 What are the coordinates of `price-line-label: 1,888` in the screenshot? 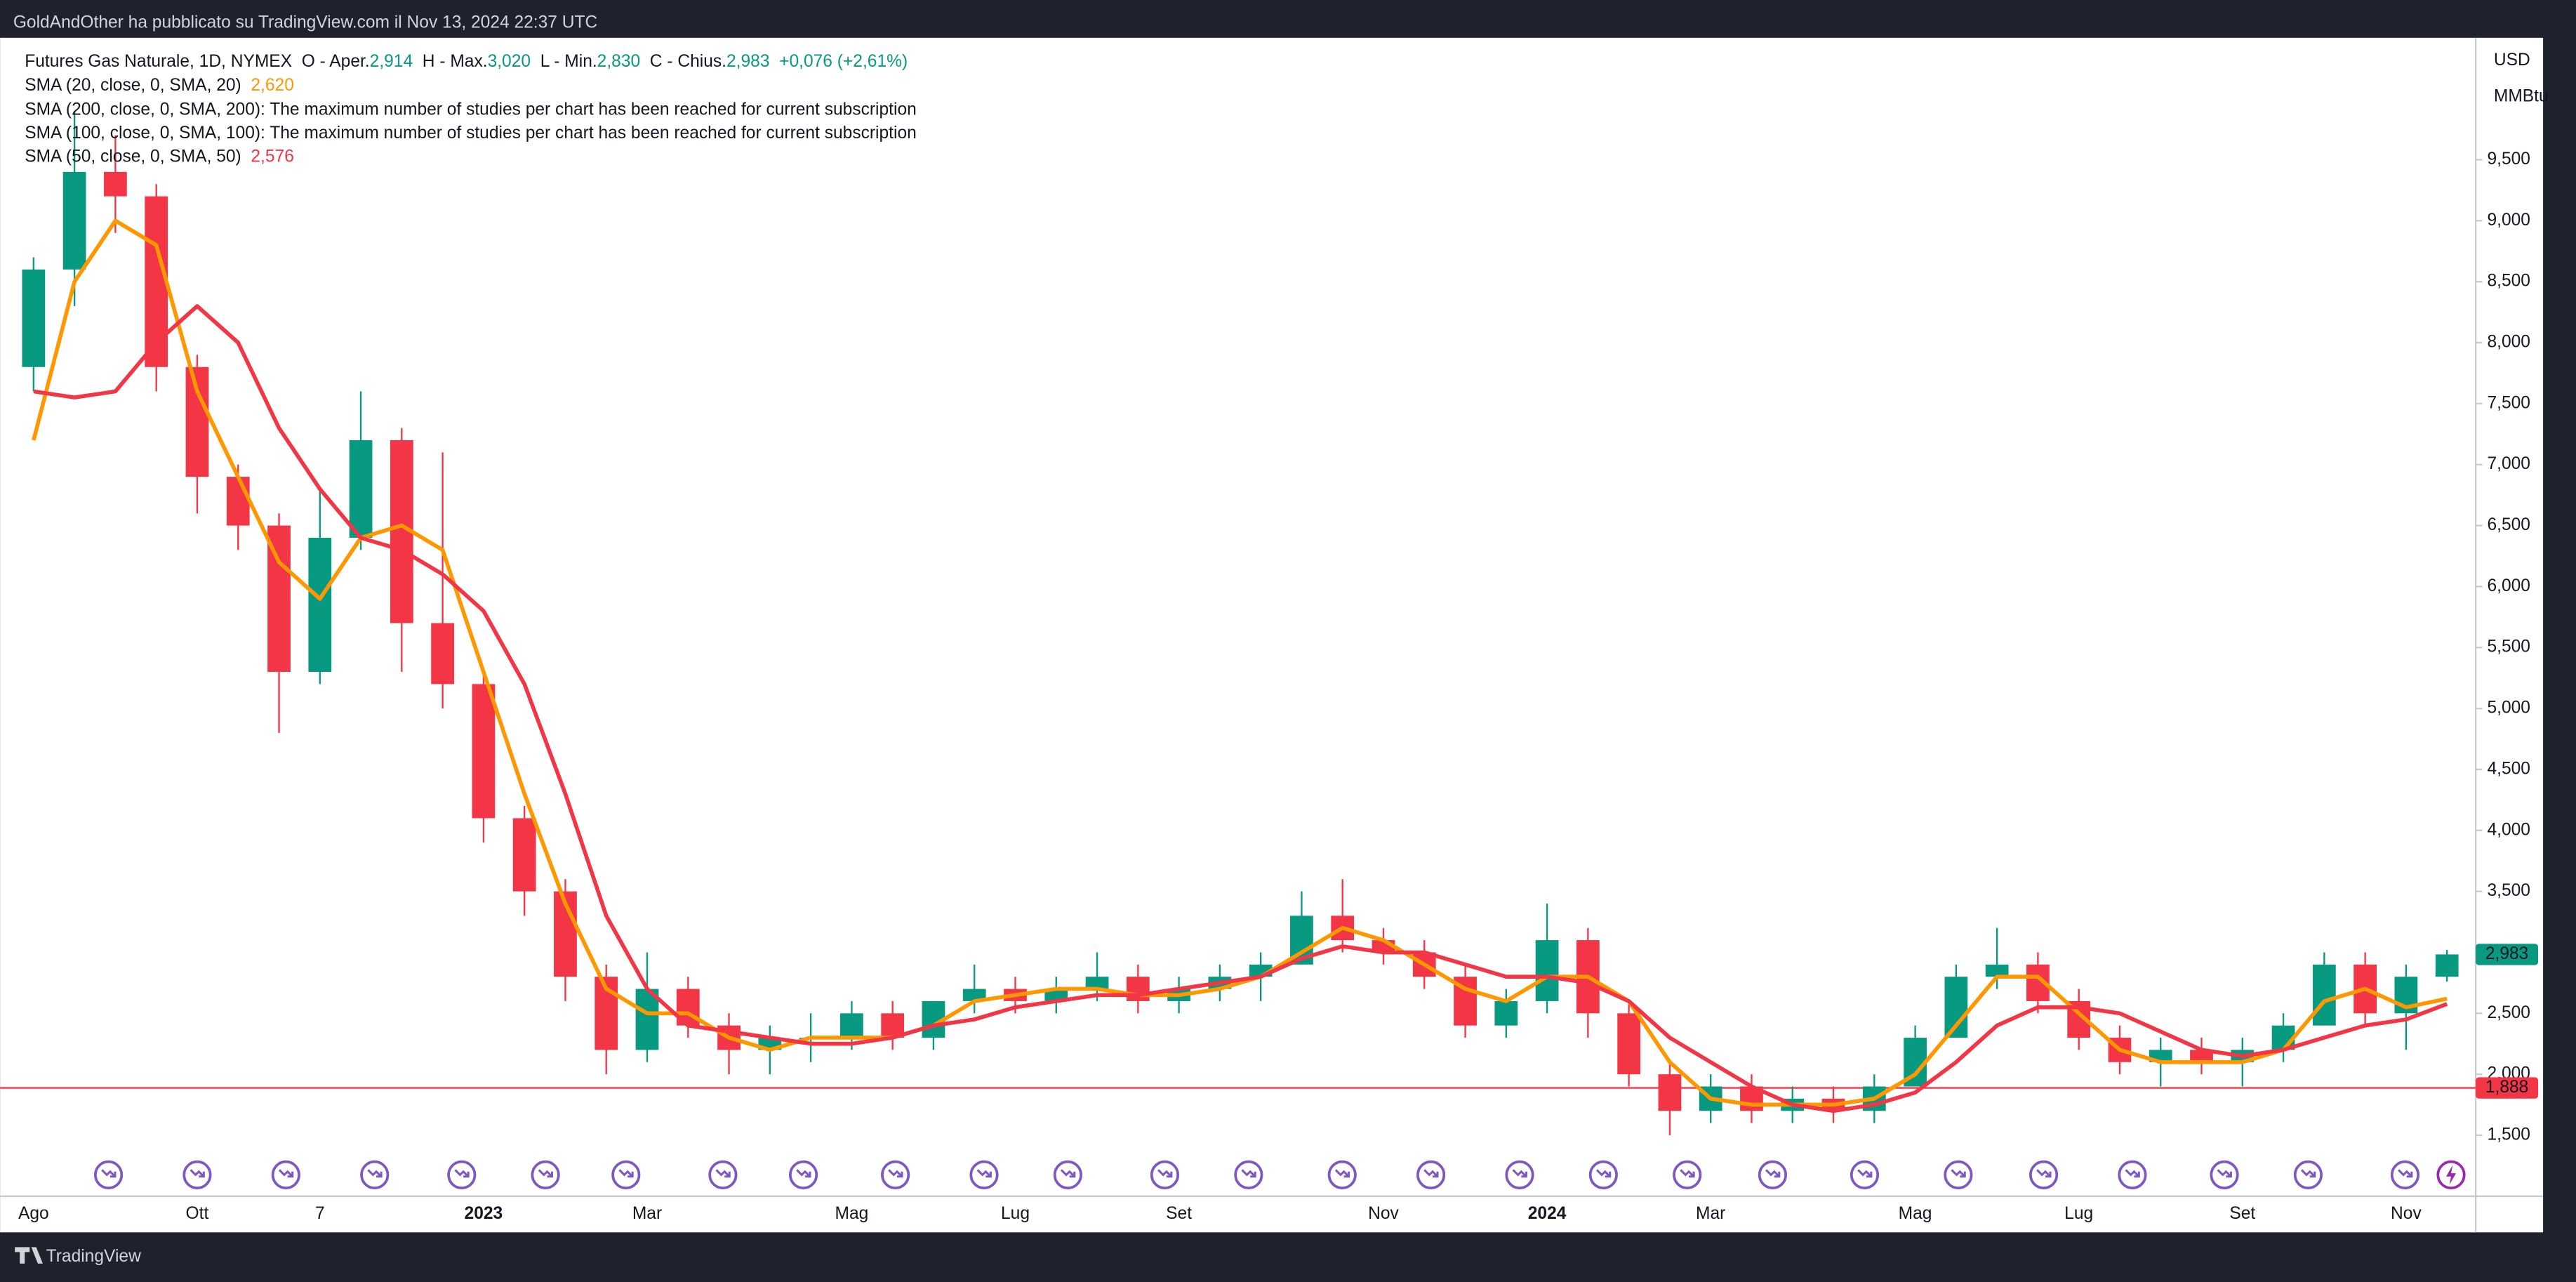 It's located at (2506, 1087).